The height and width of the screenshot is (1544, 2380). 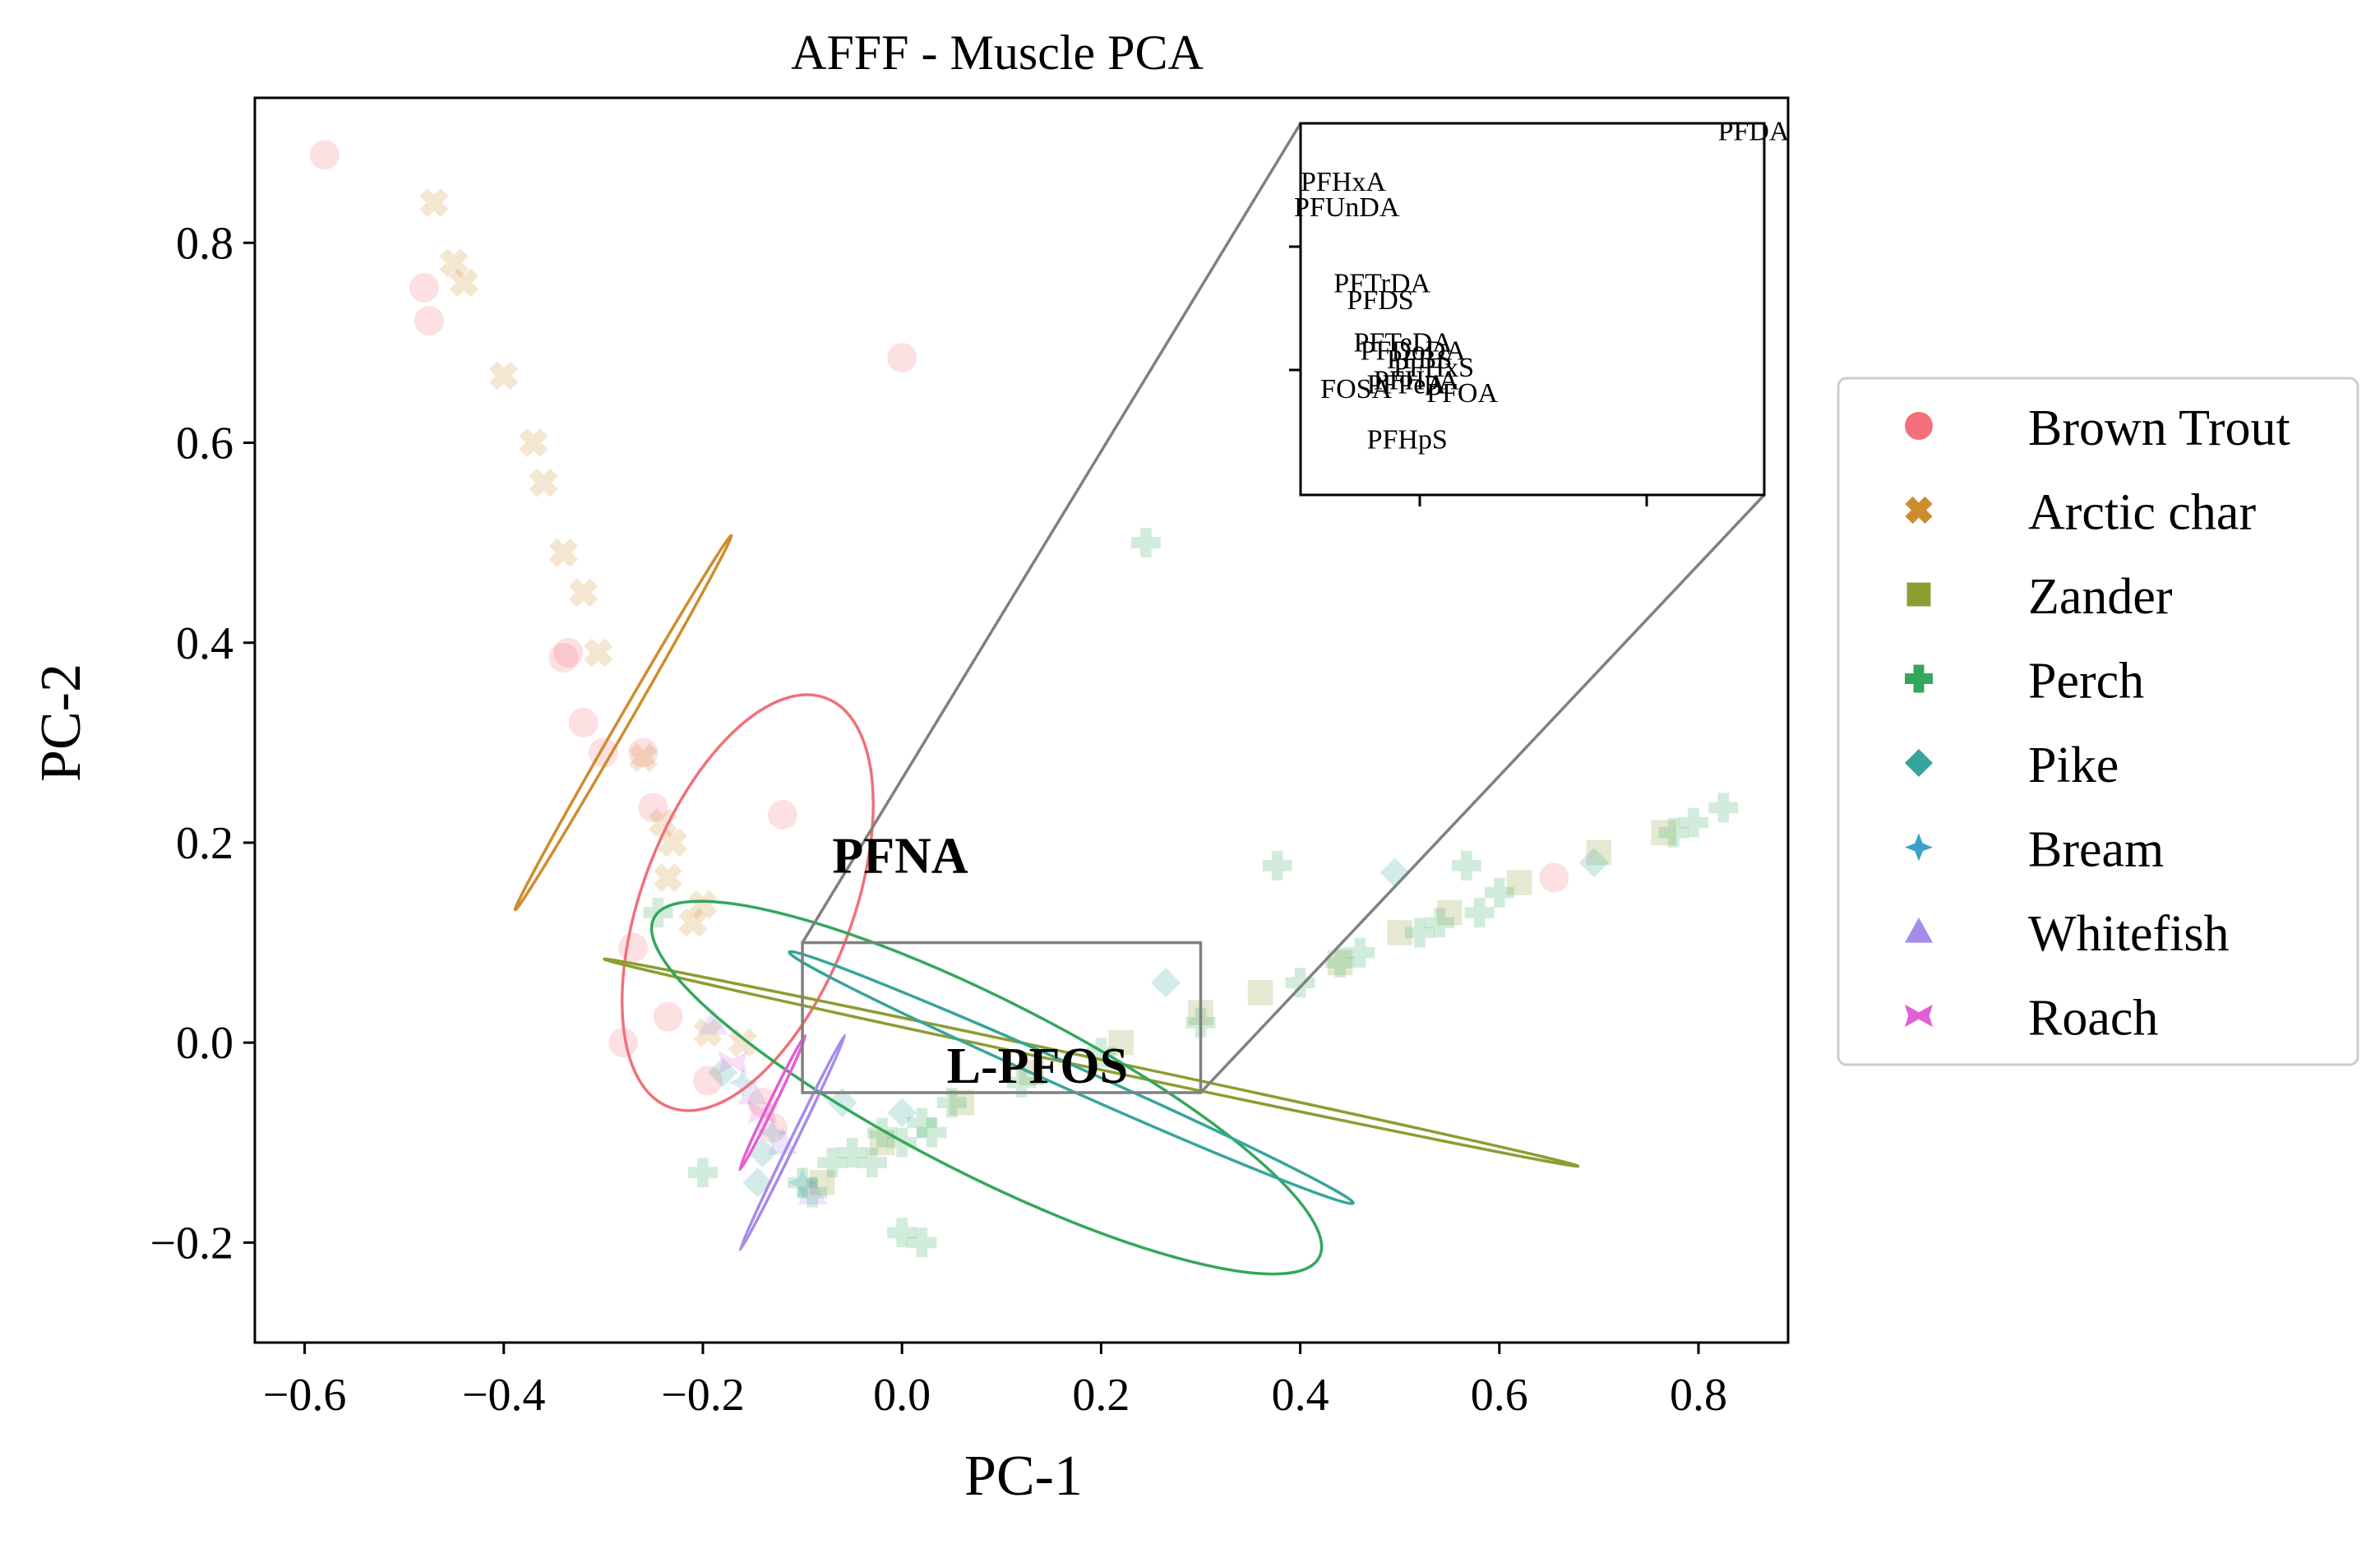 I want to click on inset-connector-line, so click(x=1482, y=793).